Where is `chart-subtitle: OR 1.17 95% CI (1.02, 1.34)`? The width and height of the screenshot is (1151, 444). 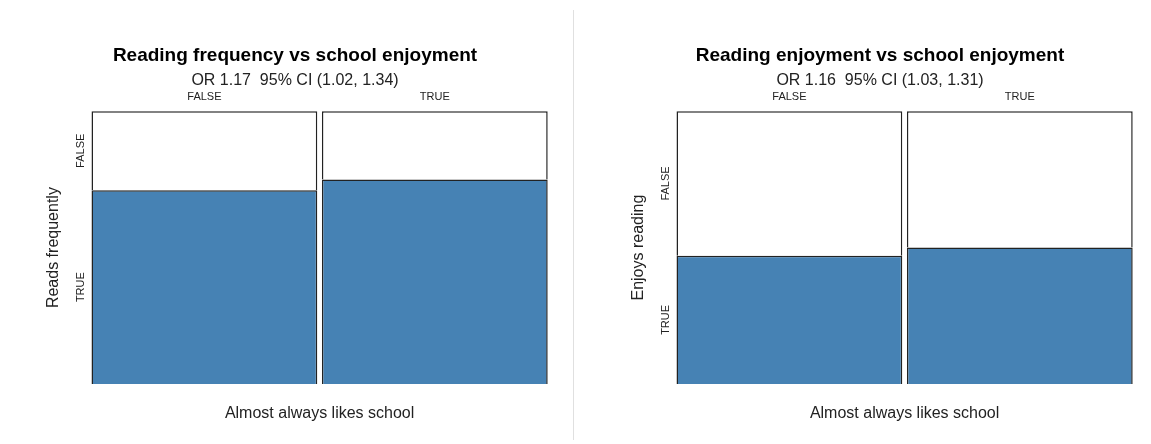 chart-subtitle: OR 1.17 95% CI (1.02, 1.34) is located at coordinates (295, 79).